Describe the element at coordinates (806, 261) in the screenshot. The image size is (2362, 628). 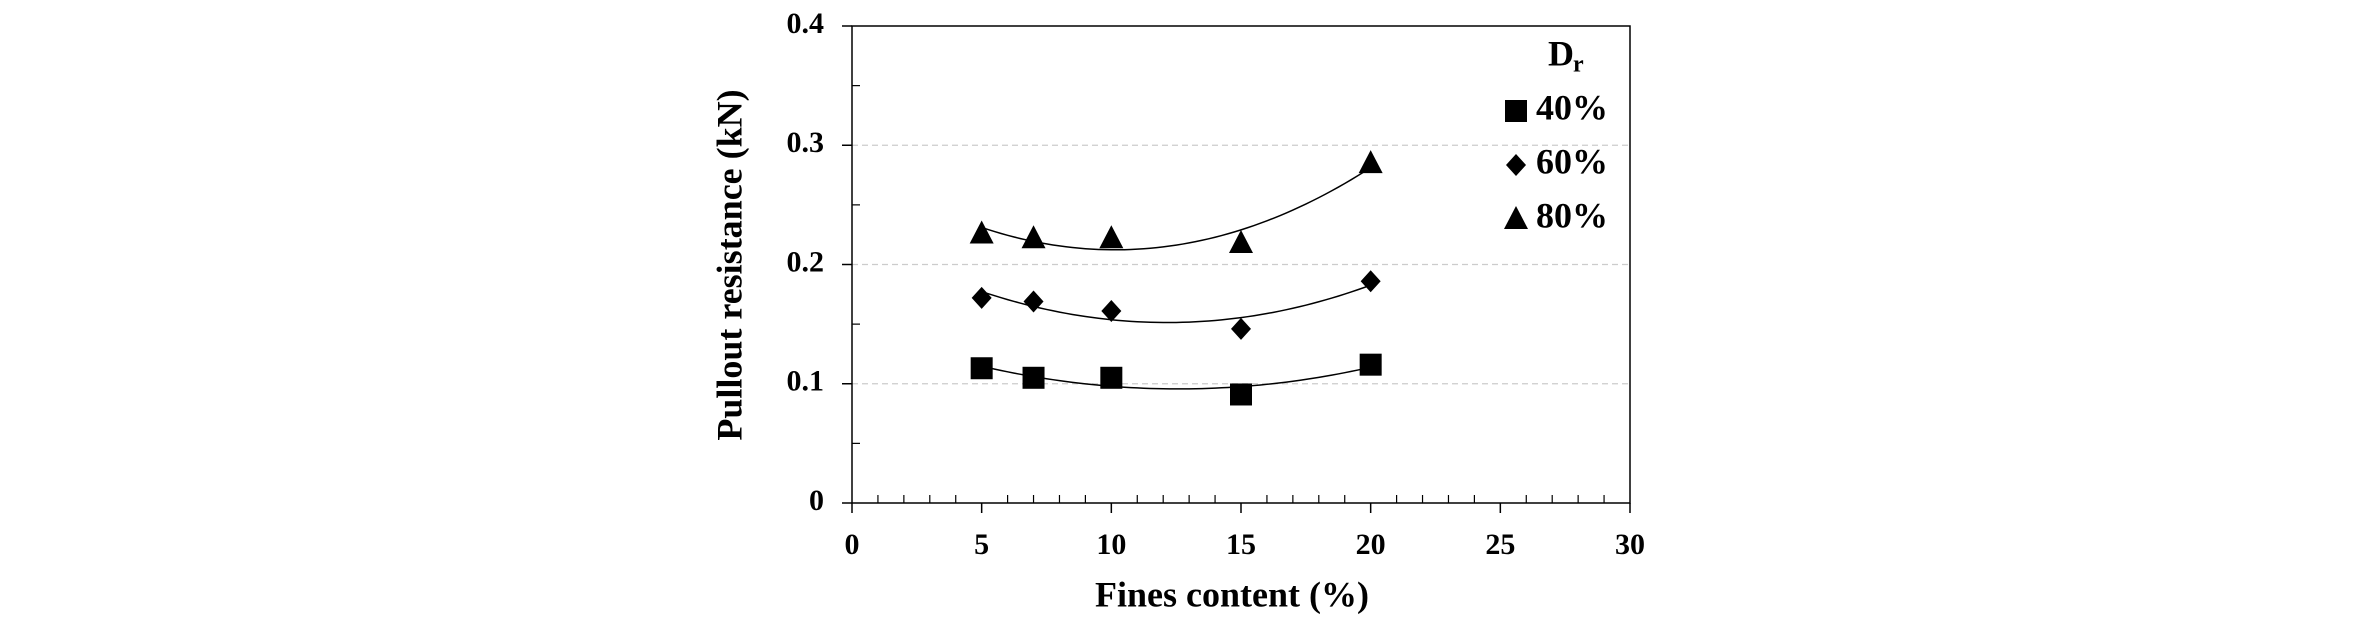
I see `y-tick-label: 0.2` at that location.